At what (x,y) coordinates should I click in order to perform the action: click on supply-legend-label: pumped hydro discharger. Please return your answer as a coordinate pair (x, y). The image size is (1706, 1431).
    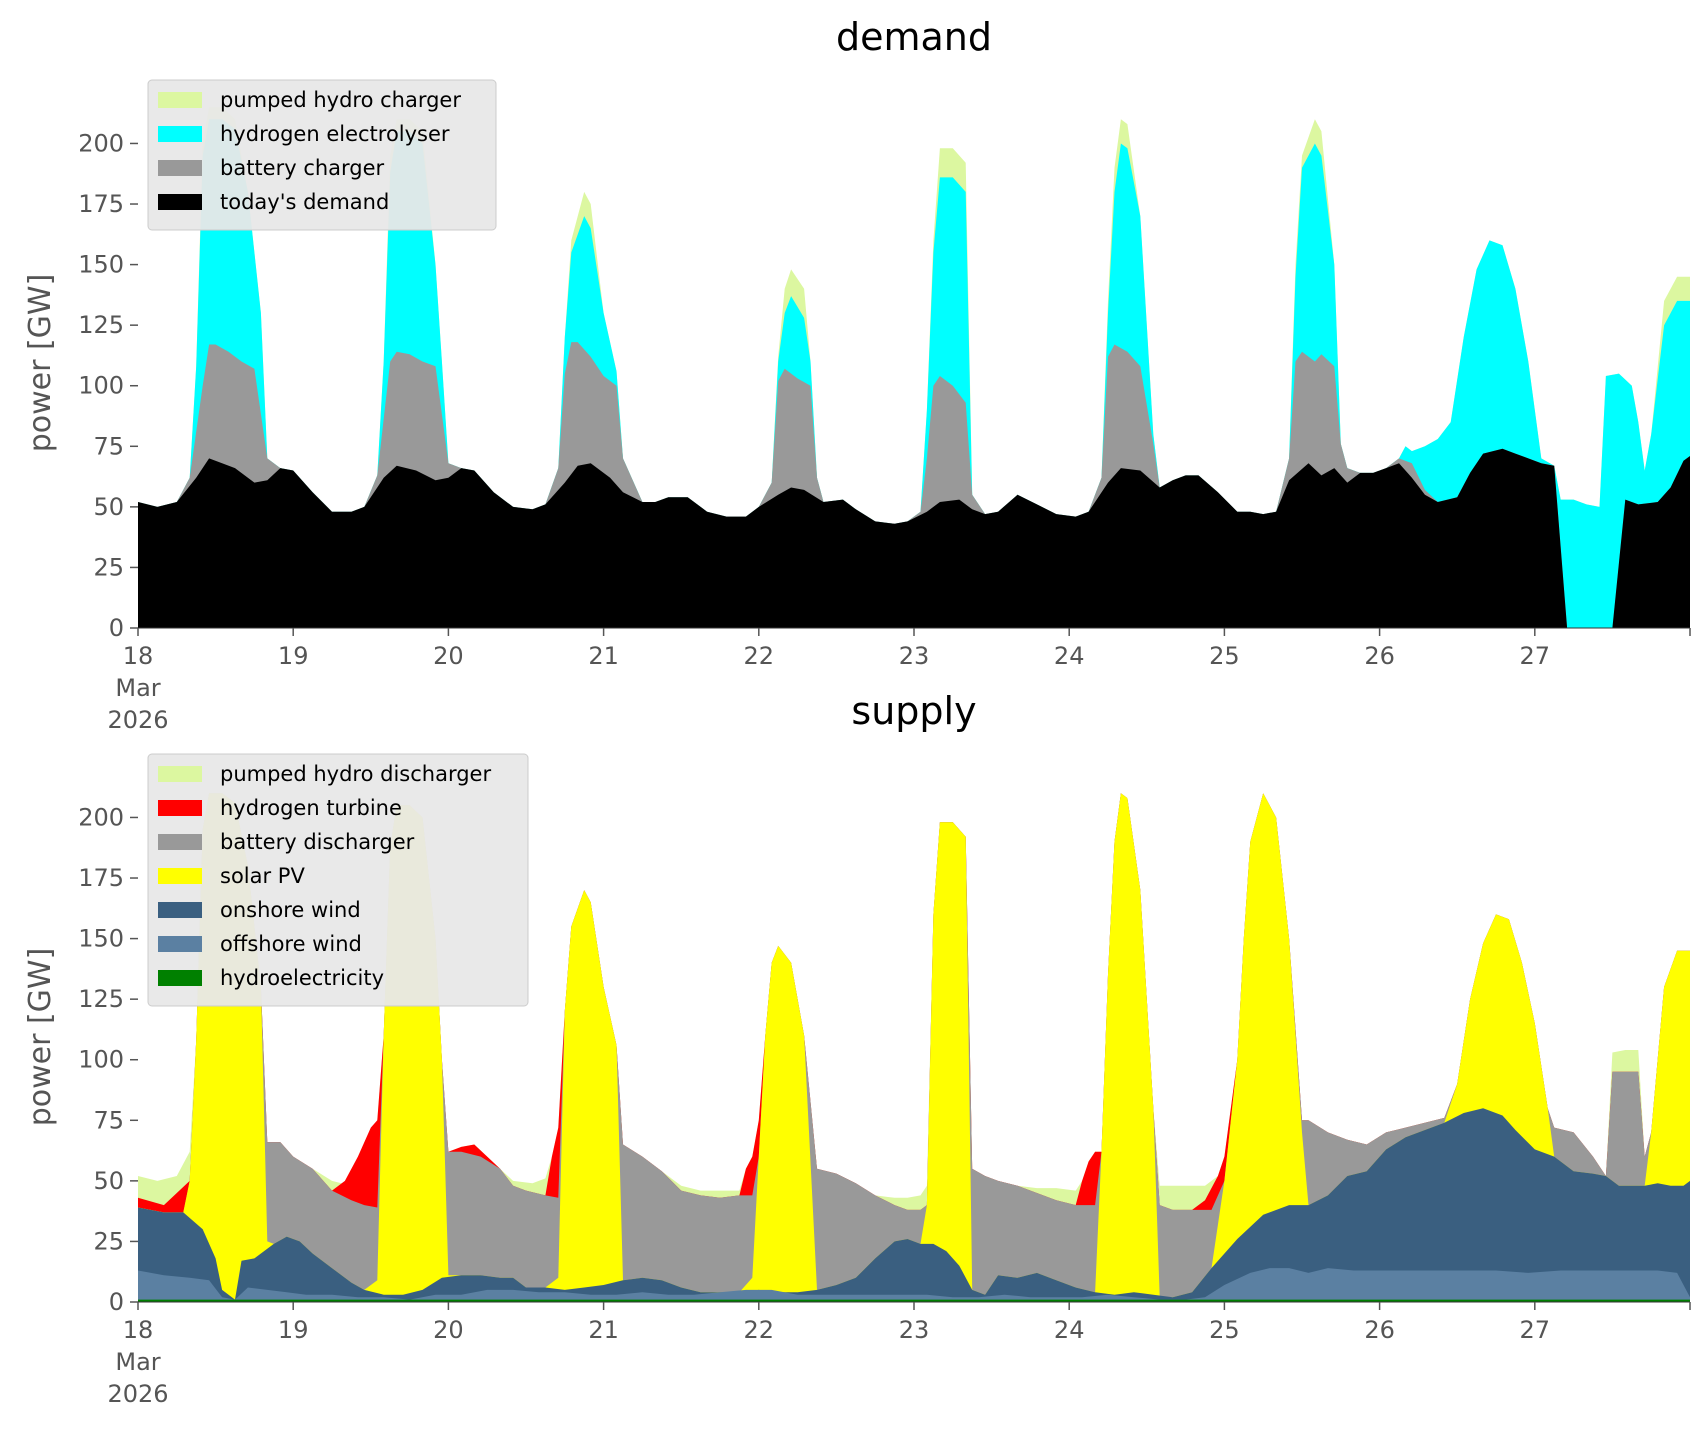
    Looking at the image, I should click on (355, 774).